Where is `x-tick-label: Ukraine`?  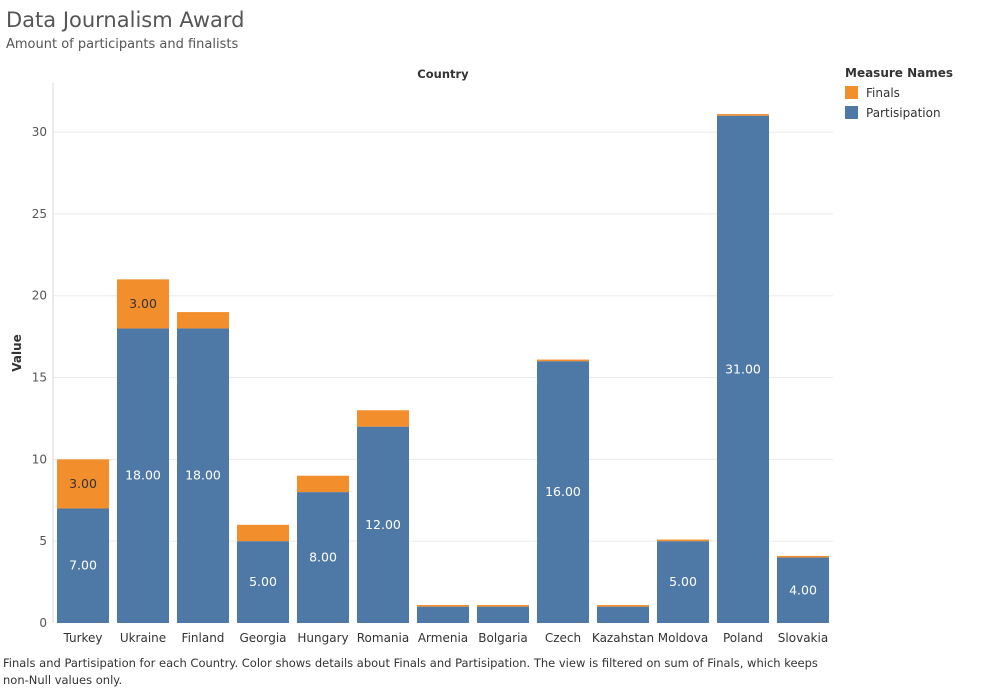 x-tick-label: Ukraine is located at coordinates (143, 638).